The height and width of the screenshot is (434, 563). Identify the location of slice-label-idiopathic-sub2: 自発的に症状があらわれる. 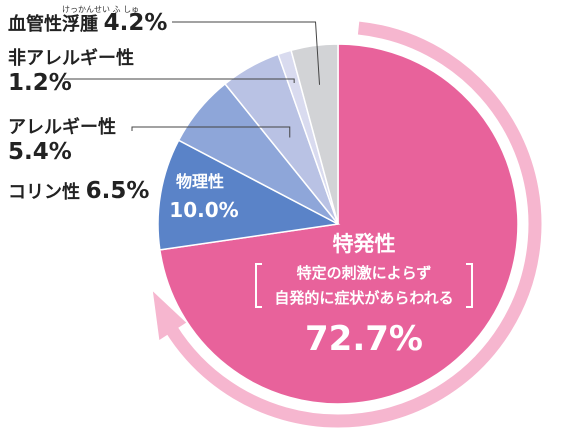
(363, 298).